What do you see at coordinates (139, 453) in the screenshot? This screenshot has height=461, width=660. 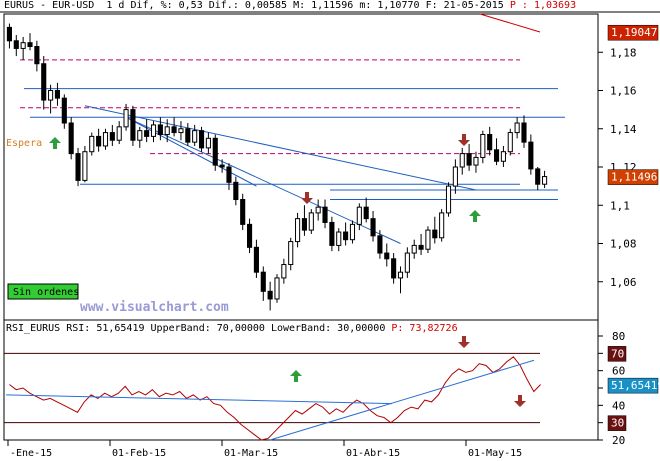 I see `x-tick-label: 01-Feb-15` at bounding box center [139, 453].